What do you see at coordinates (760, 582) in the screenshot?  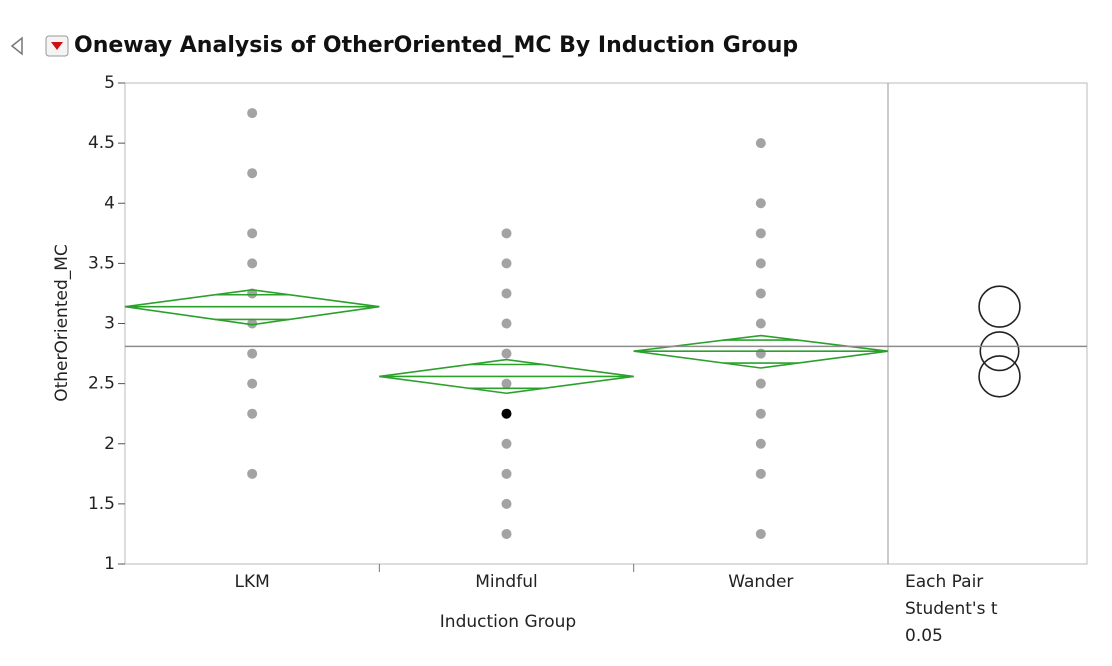 I see `x-tick-label: Wander` at bounding box center [760, 582].